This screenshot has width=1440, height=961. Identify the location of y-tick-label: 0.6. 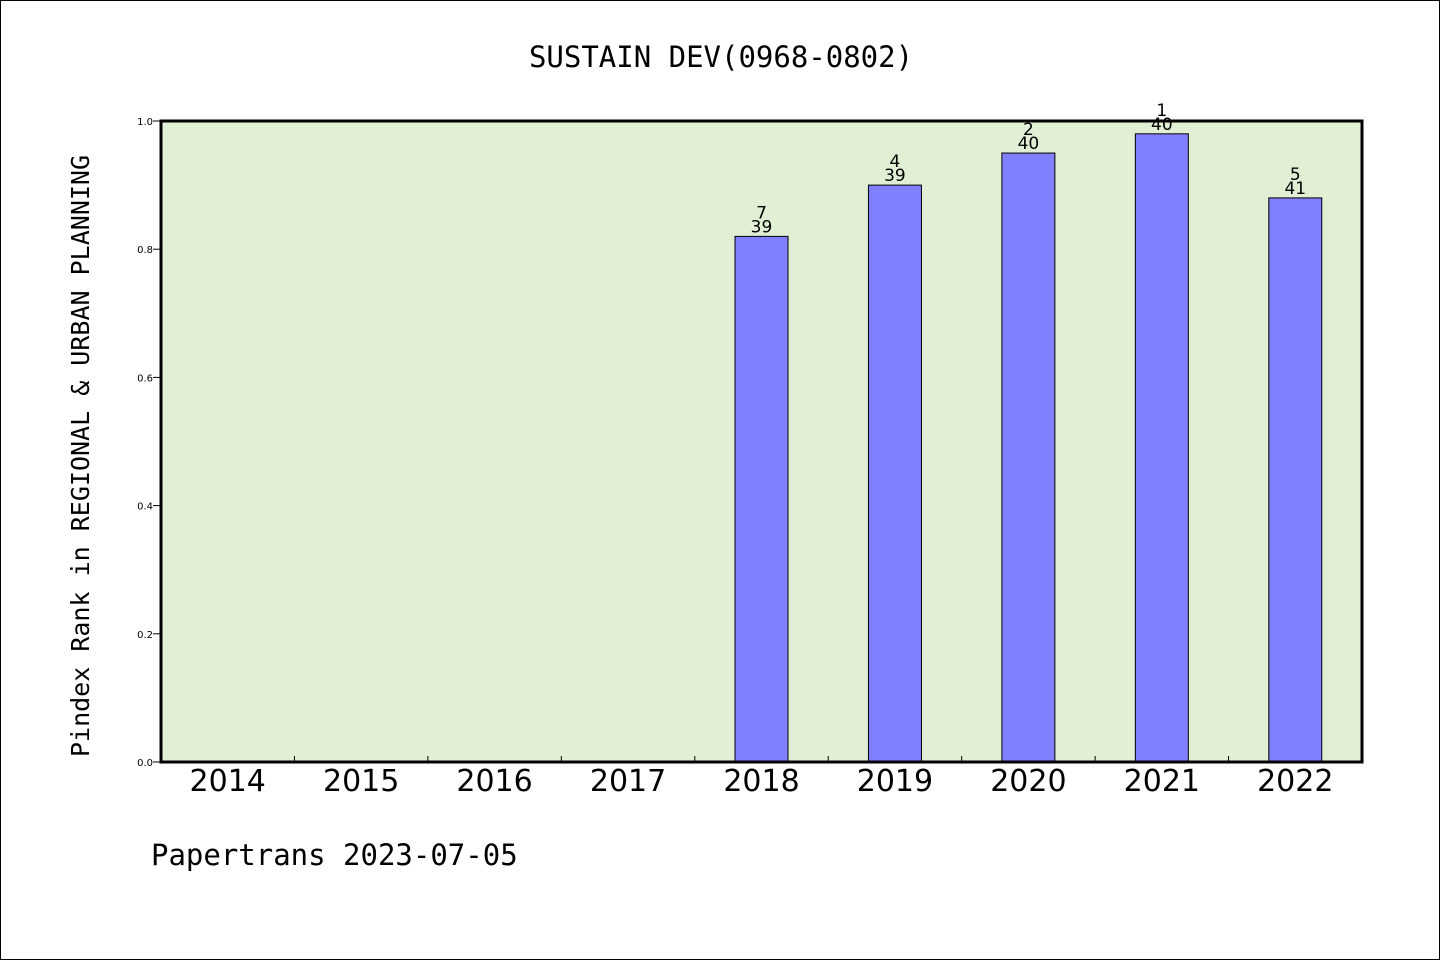
(145, 378).